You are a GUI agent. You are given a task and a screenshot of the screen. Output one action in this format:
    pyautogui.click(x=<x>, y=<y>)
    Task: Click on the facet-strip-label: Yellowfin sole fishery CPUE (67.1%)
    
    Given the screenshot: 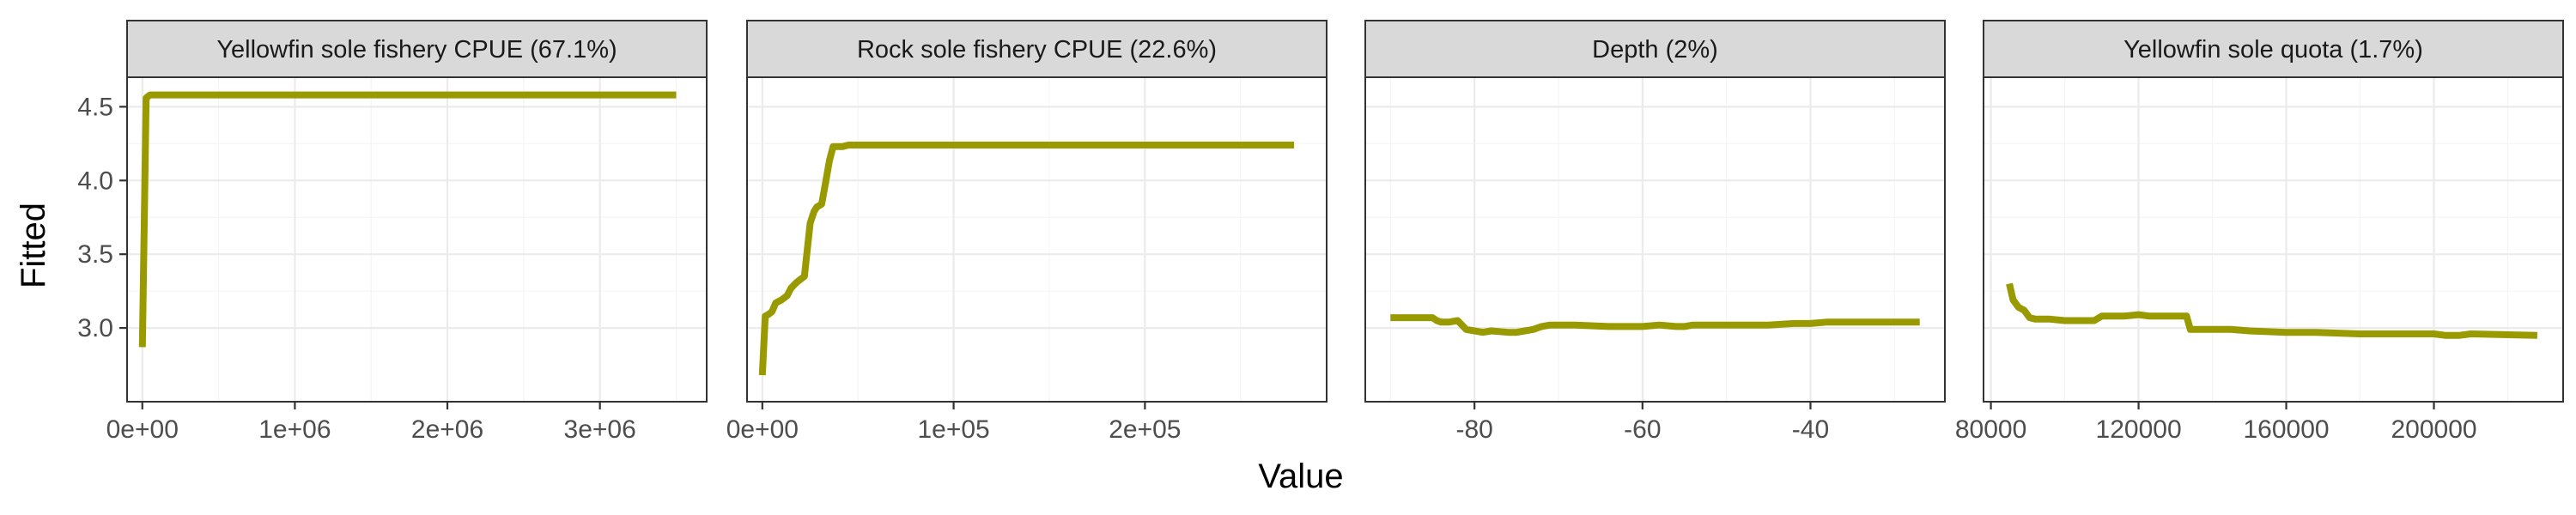 What is the action you would take?
    pyautogui.click(x=417, y=50)
    